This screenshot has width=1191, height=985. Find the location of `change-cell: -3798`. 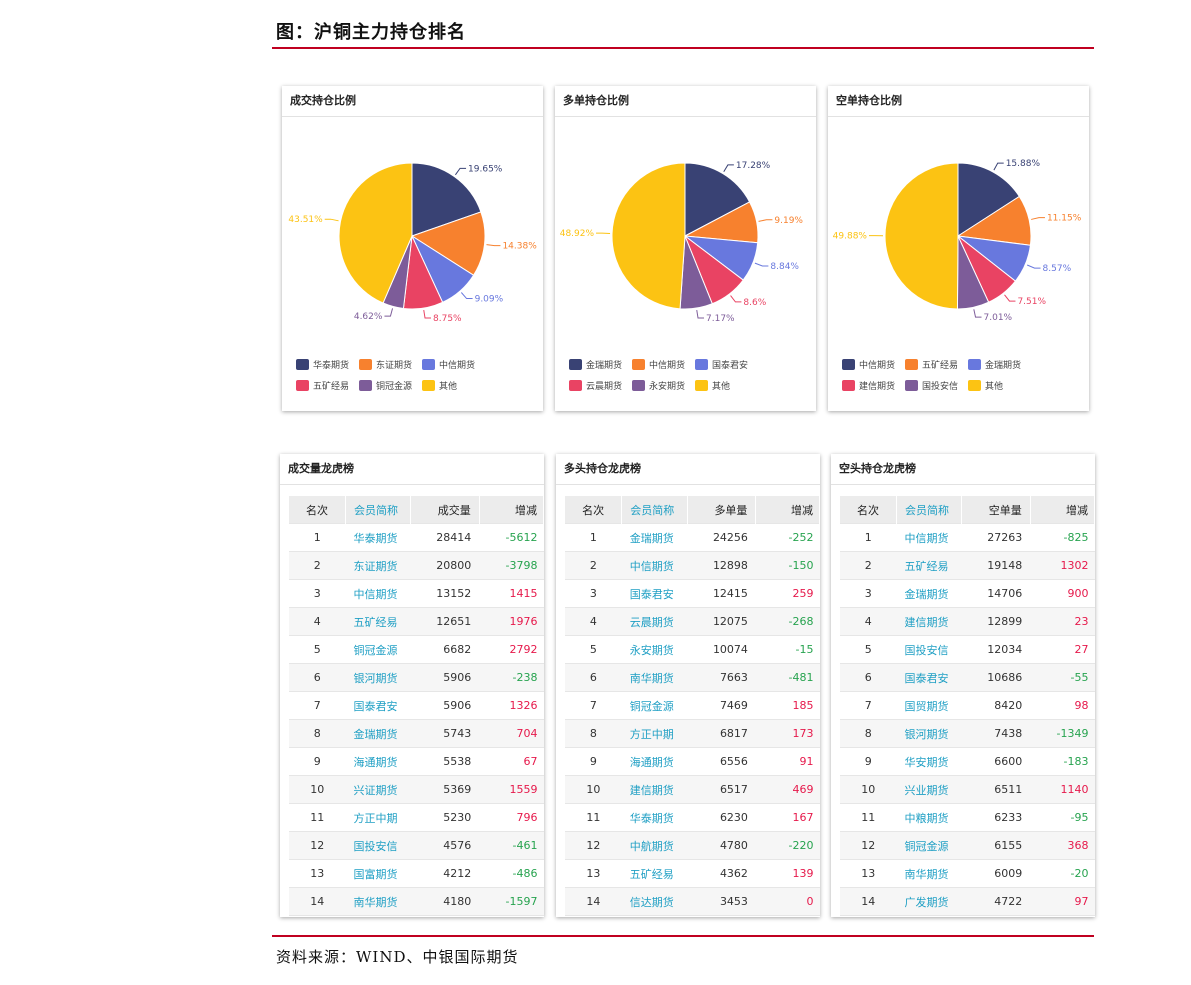

change-cell: -3798 is located at coordinates (511, 565).